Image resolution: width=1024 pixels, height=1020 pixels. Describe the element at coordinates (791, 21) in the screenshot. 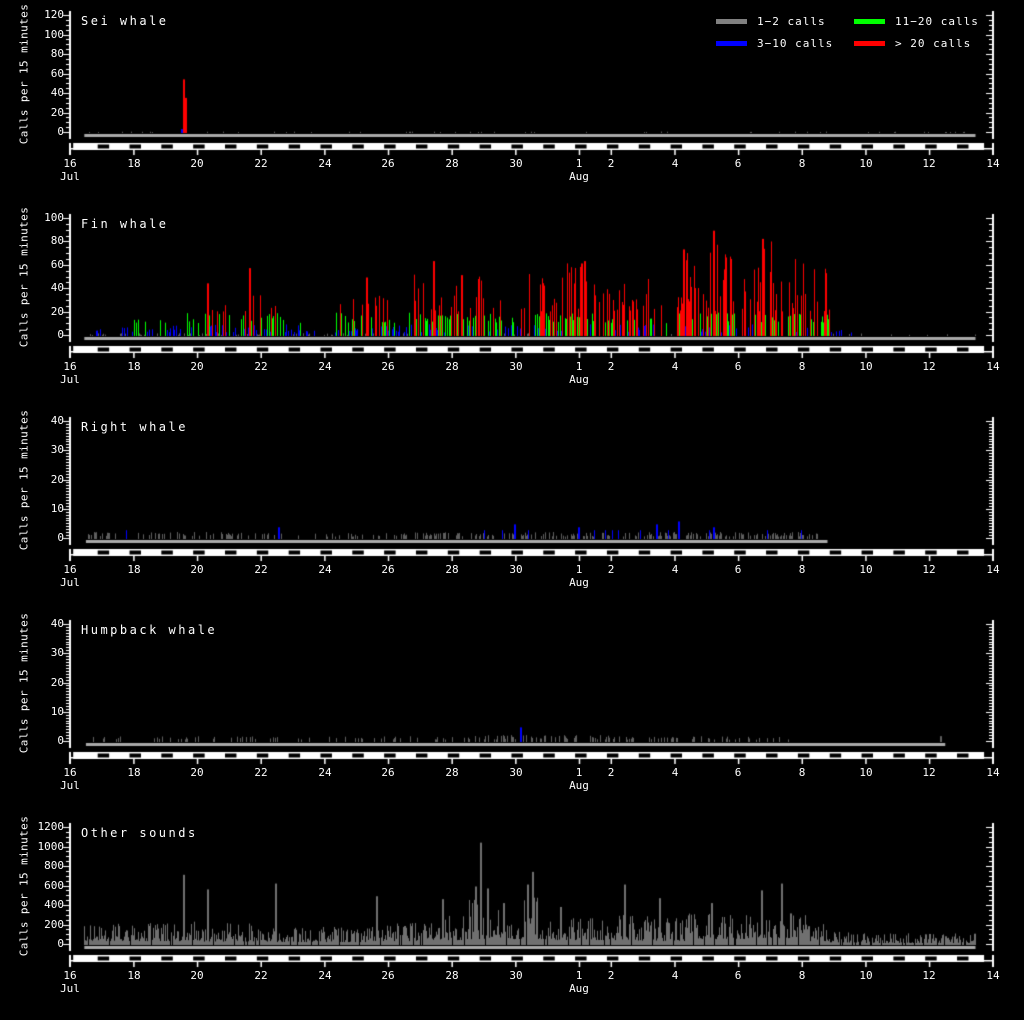

I see `legend-label: 1−2 calls` at that location.